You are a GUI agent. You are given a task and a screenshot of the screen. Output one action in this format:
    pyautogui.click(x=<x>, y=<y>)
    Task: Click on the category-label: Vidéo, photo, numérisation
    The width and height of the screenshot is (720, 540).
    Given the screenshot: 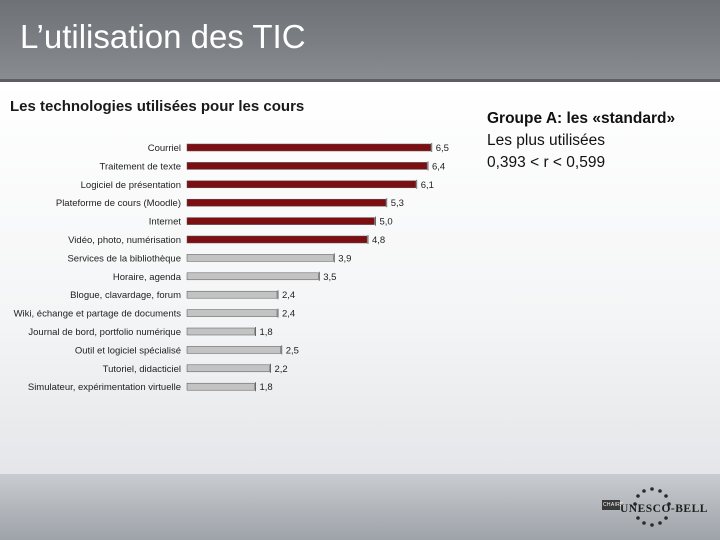 What is the action you would take?
    pyautogui.click(x=124, y=240)
    